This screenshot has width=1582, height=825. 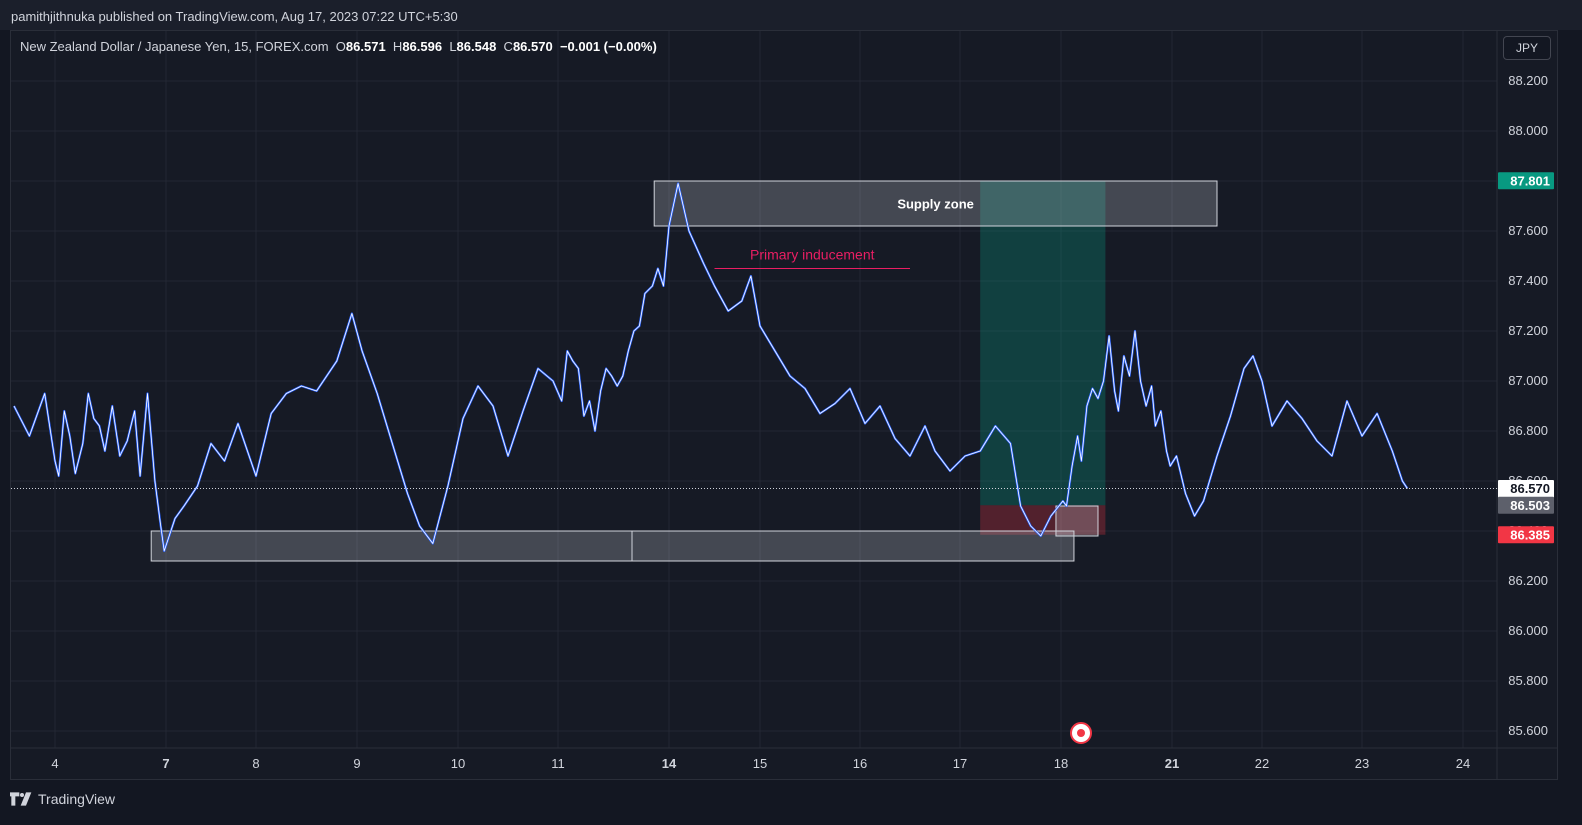 What do you see at coordinates (1528, 430) in the screenshot?
I see `y-tick-label: 86.800` at bounding box center [1528, 430].